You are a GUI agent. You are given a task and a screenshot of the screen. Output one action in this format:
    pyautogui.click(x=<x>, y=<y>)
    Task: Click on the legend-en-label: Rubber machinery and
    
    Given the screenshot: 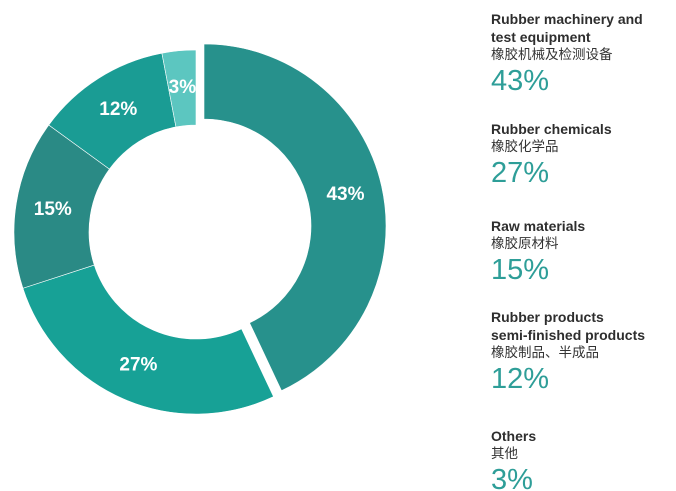 What is the action you would take?
    pyautogui.click(x=567, y=19)
    